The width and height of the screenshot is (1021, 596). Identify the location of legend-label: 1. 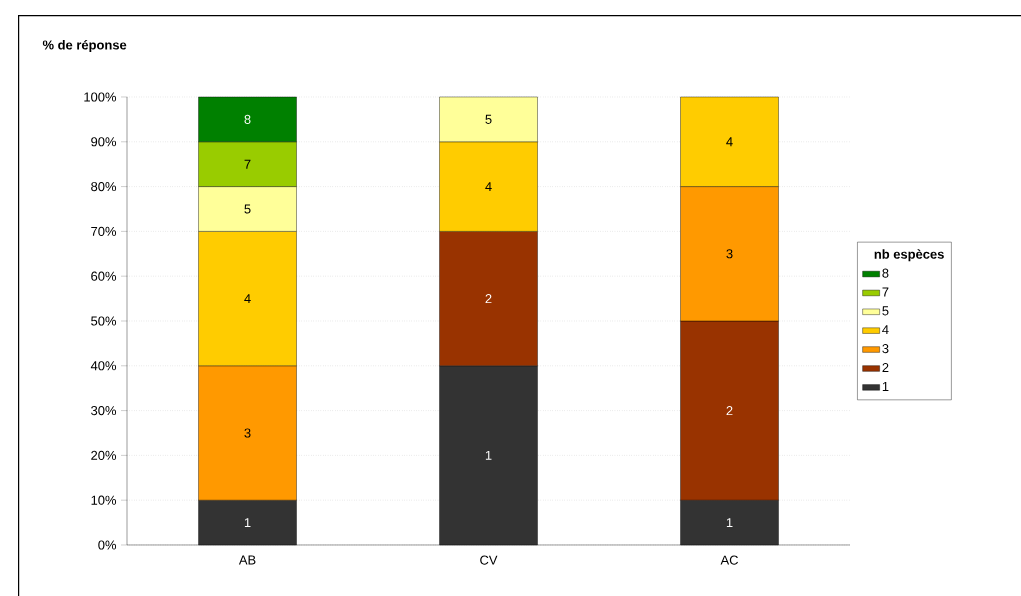
(885, 386).